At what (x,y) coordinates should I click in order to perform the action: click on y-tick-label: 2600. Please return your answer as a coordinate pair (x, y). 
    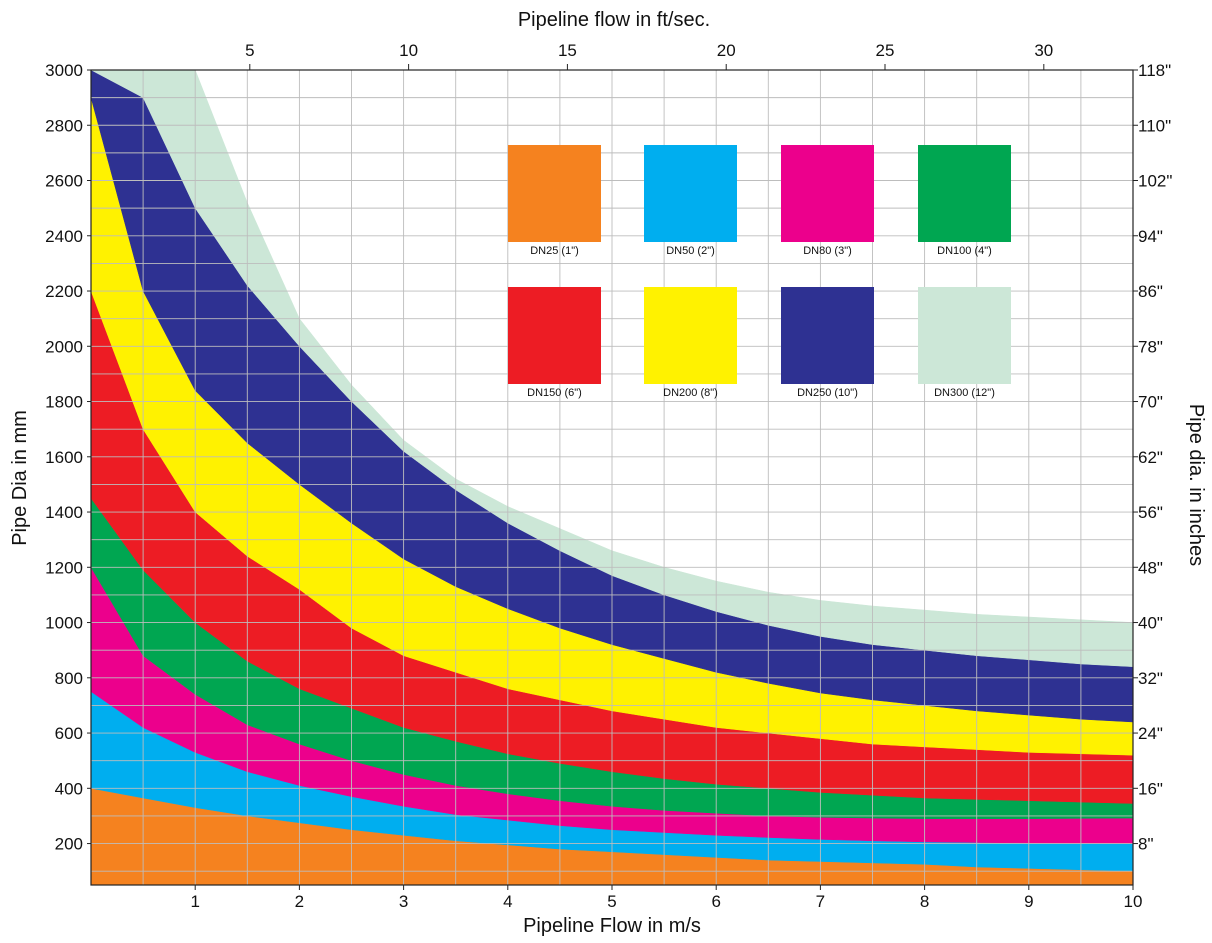
    Looking at the image, I should click on (64, 181).